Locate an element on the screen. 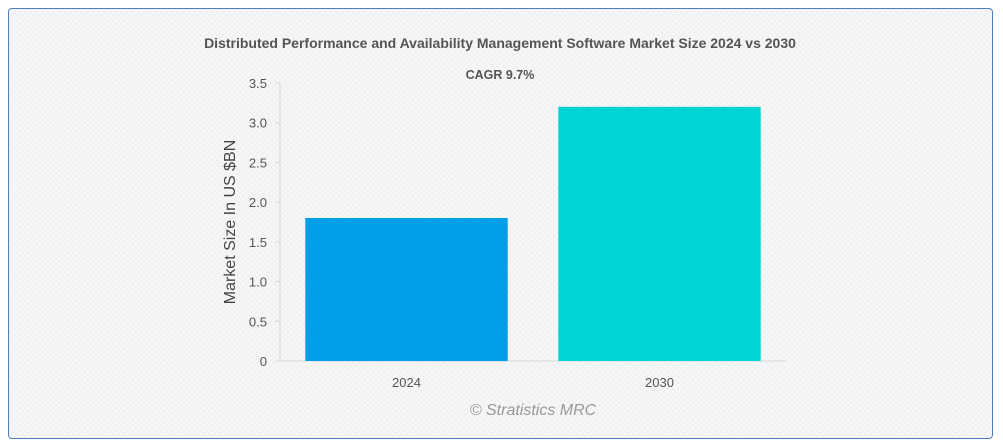 Image resolution: width=1003 pixels, height=445 pixels. x-tick-label: 2030 is located at coordinates (659, 382).